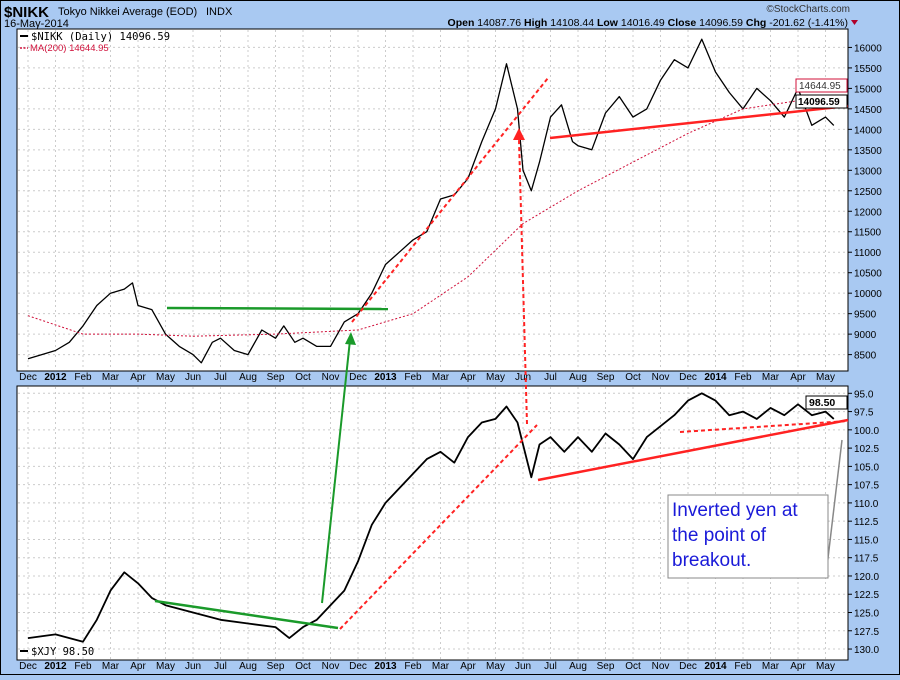  I want to click on ma-value-box, so click(821, 85).